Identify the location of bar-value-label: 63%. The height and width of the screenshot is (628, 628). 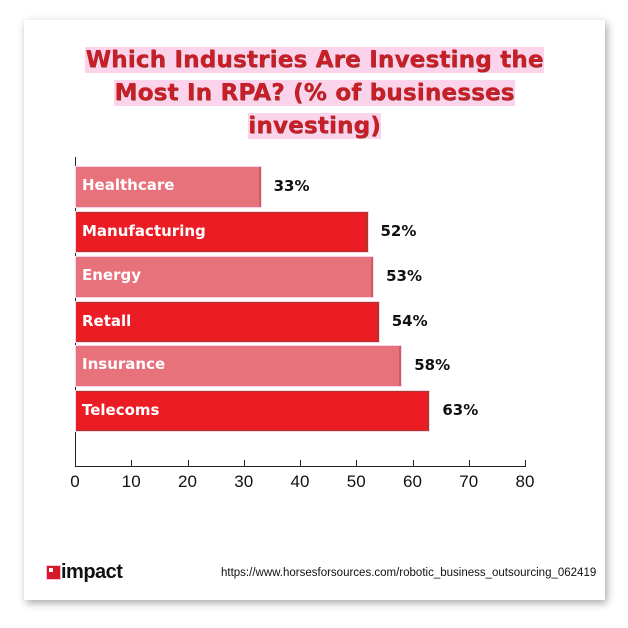
(460, 410).